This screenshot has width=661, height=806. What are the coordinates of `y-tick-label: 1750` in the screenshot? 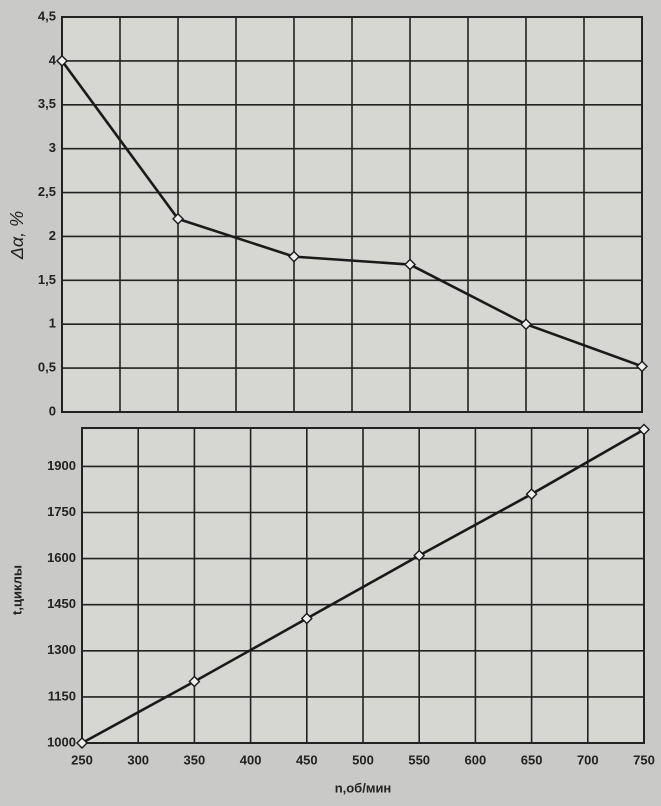 It's located at (61, 511).